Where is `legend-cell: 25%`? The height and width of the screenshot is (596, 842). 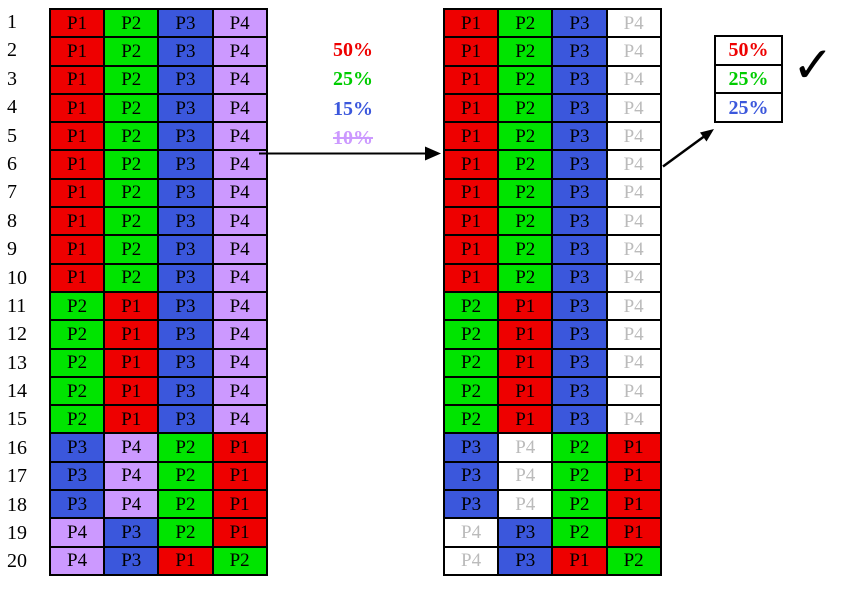 legend-cell: 25% is located at coordinates (748, 79).